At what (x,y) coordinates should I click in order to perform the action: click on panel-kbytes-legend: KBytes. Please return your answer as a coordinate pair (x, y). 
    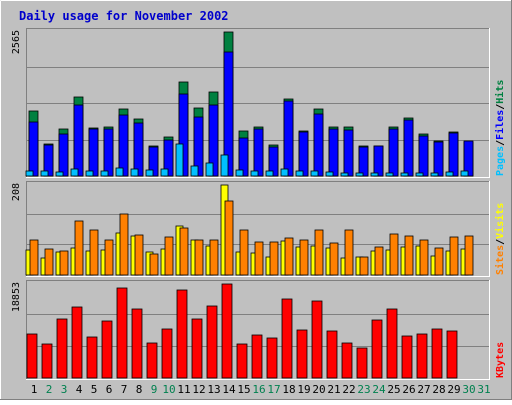
    Looking at the image, I should click on (500, 360).